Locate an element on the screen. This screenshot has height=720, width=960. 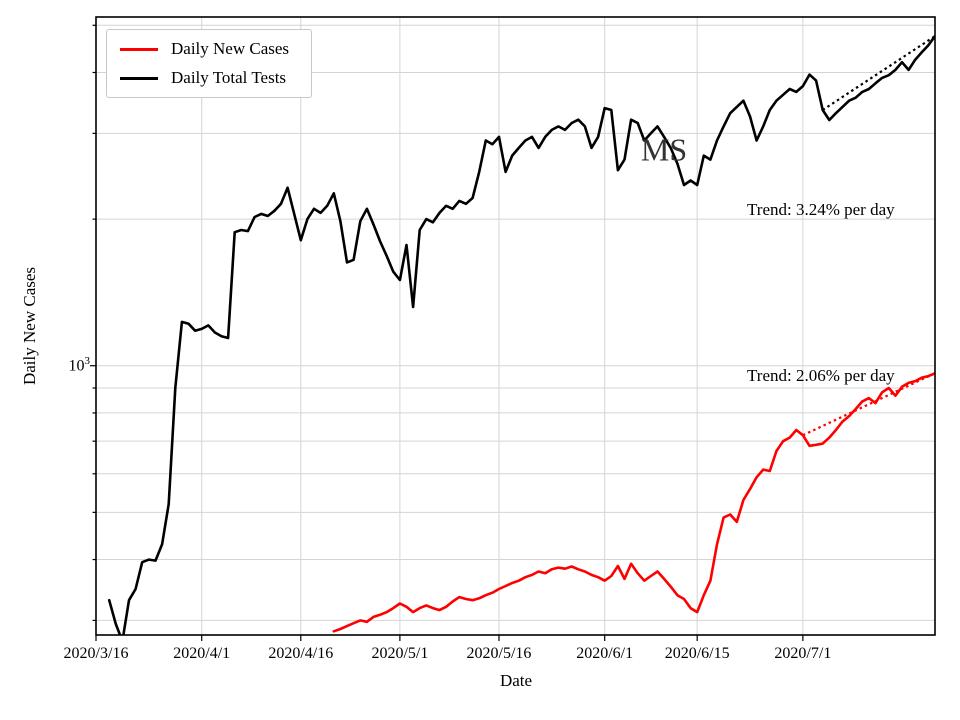
state-annotation: MS is located at coordinates (664, 149).